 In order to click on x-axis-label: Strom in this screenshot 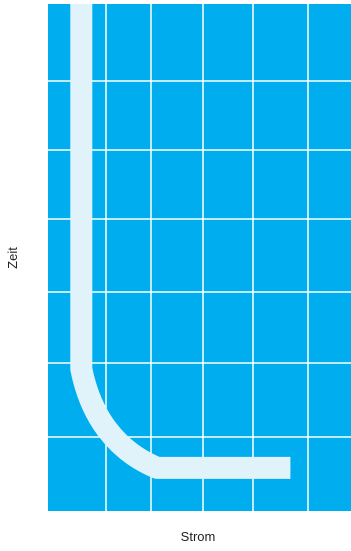, I will do `click(198, 536)`.